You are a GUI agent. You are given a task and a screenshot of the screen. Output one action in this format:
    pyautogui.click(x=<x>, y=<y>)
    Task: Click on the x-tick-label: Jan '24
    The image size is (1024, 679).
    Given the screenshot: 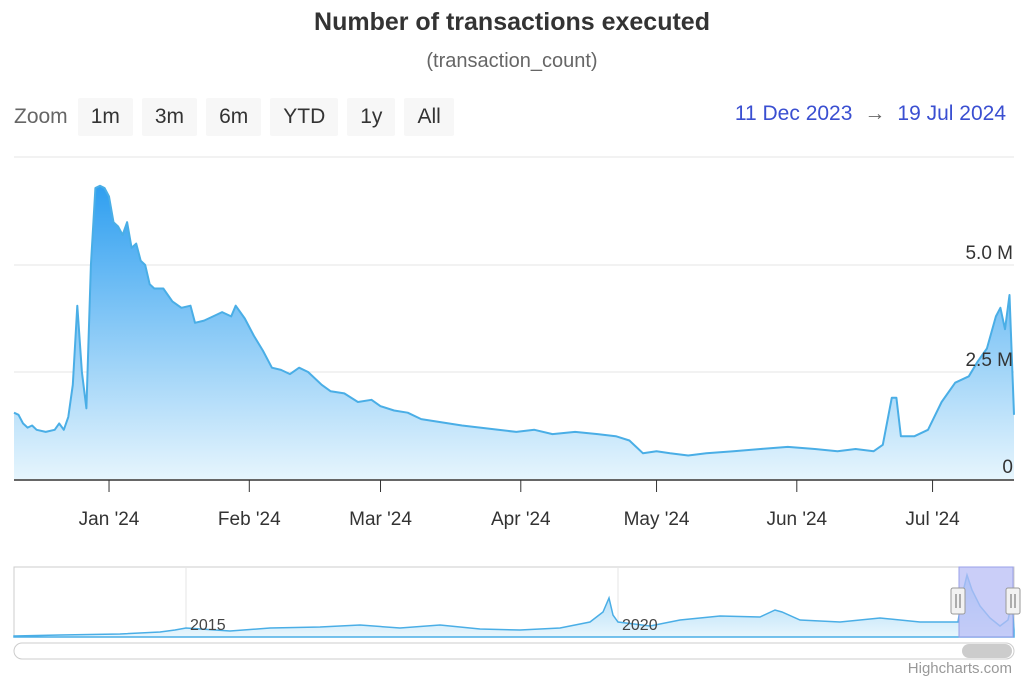 What is the action you would take?
    pyautogui.click(x=109, y=519)
    